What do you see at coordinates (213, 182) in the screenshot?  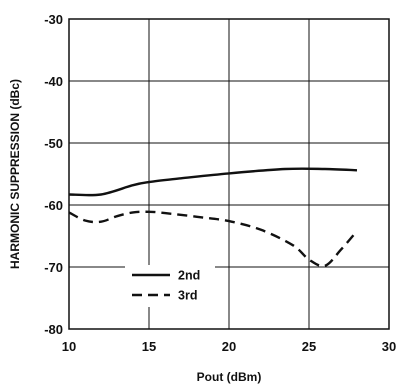 I see `series-line-2nd` at bounding box center [213, 182].